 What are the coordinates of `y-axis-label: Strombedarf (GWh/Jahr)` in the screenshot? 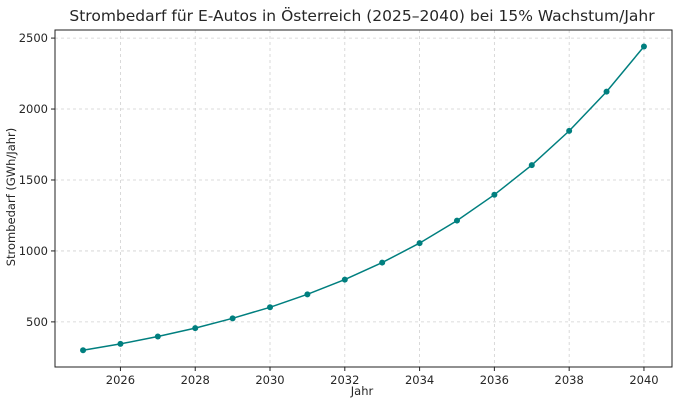 It's located at (11, 197).